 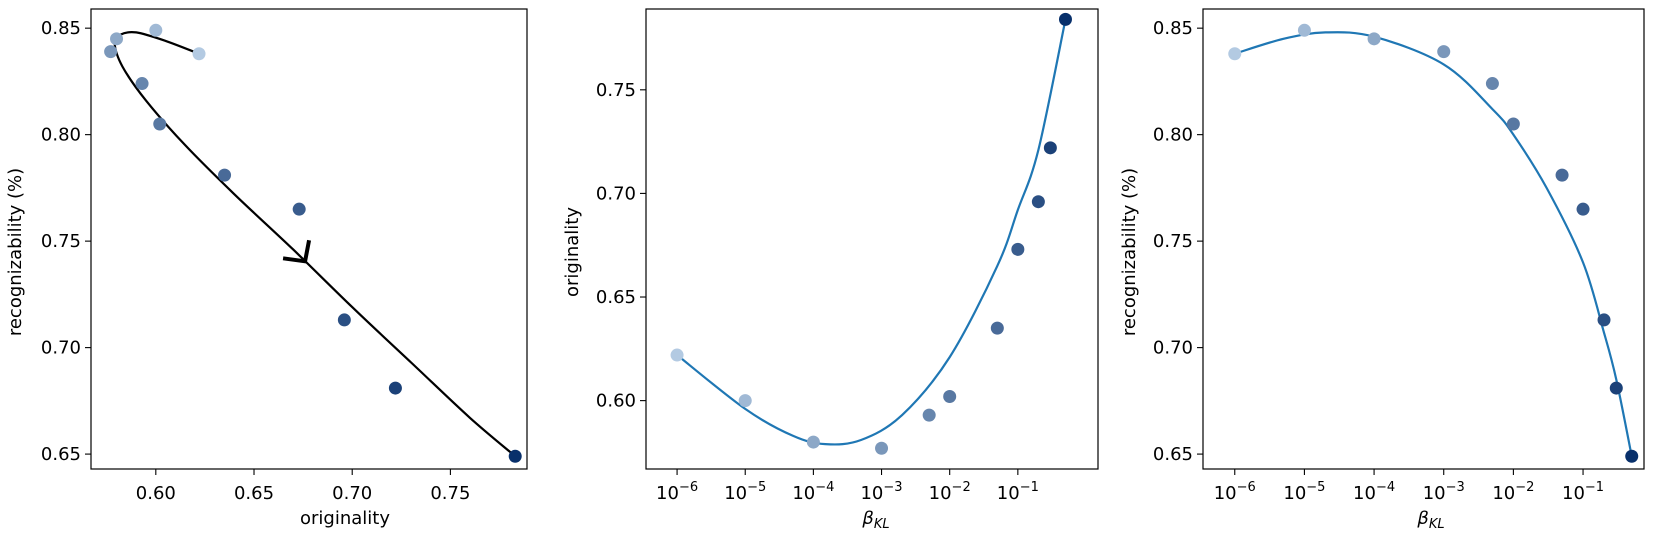 What do you see at coordinates (616, 401) in the screenshot?
I see `y-tick-label: 0.60` at bounding box center [616, 401].